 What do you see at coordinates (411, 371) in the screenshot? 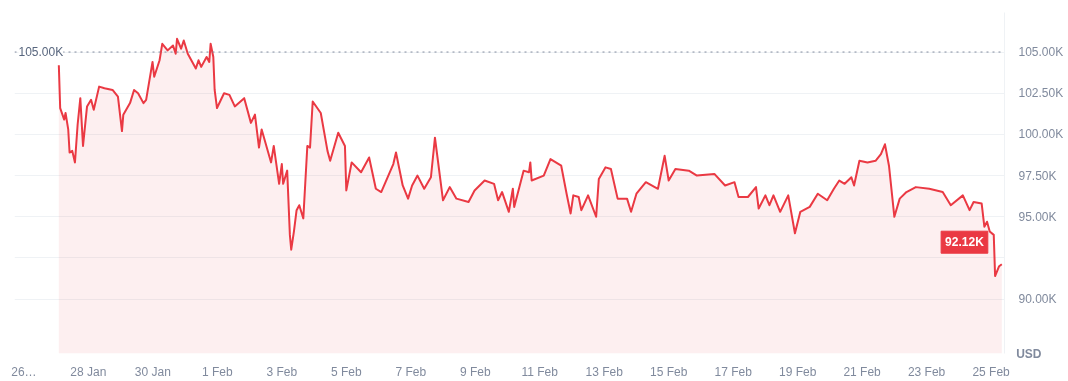
I see `x-tick-label: 7 Feb` at bounding box center [411, 371].